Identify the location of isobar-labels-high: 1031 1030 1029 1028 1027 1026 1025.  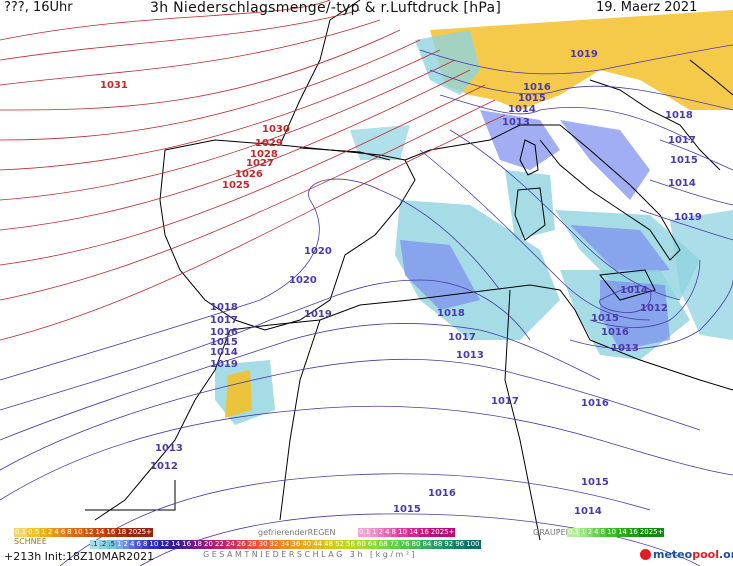
(195, 135).